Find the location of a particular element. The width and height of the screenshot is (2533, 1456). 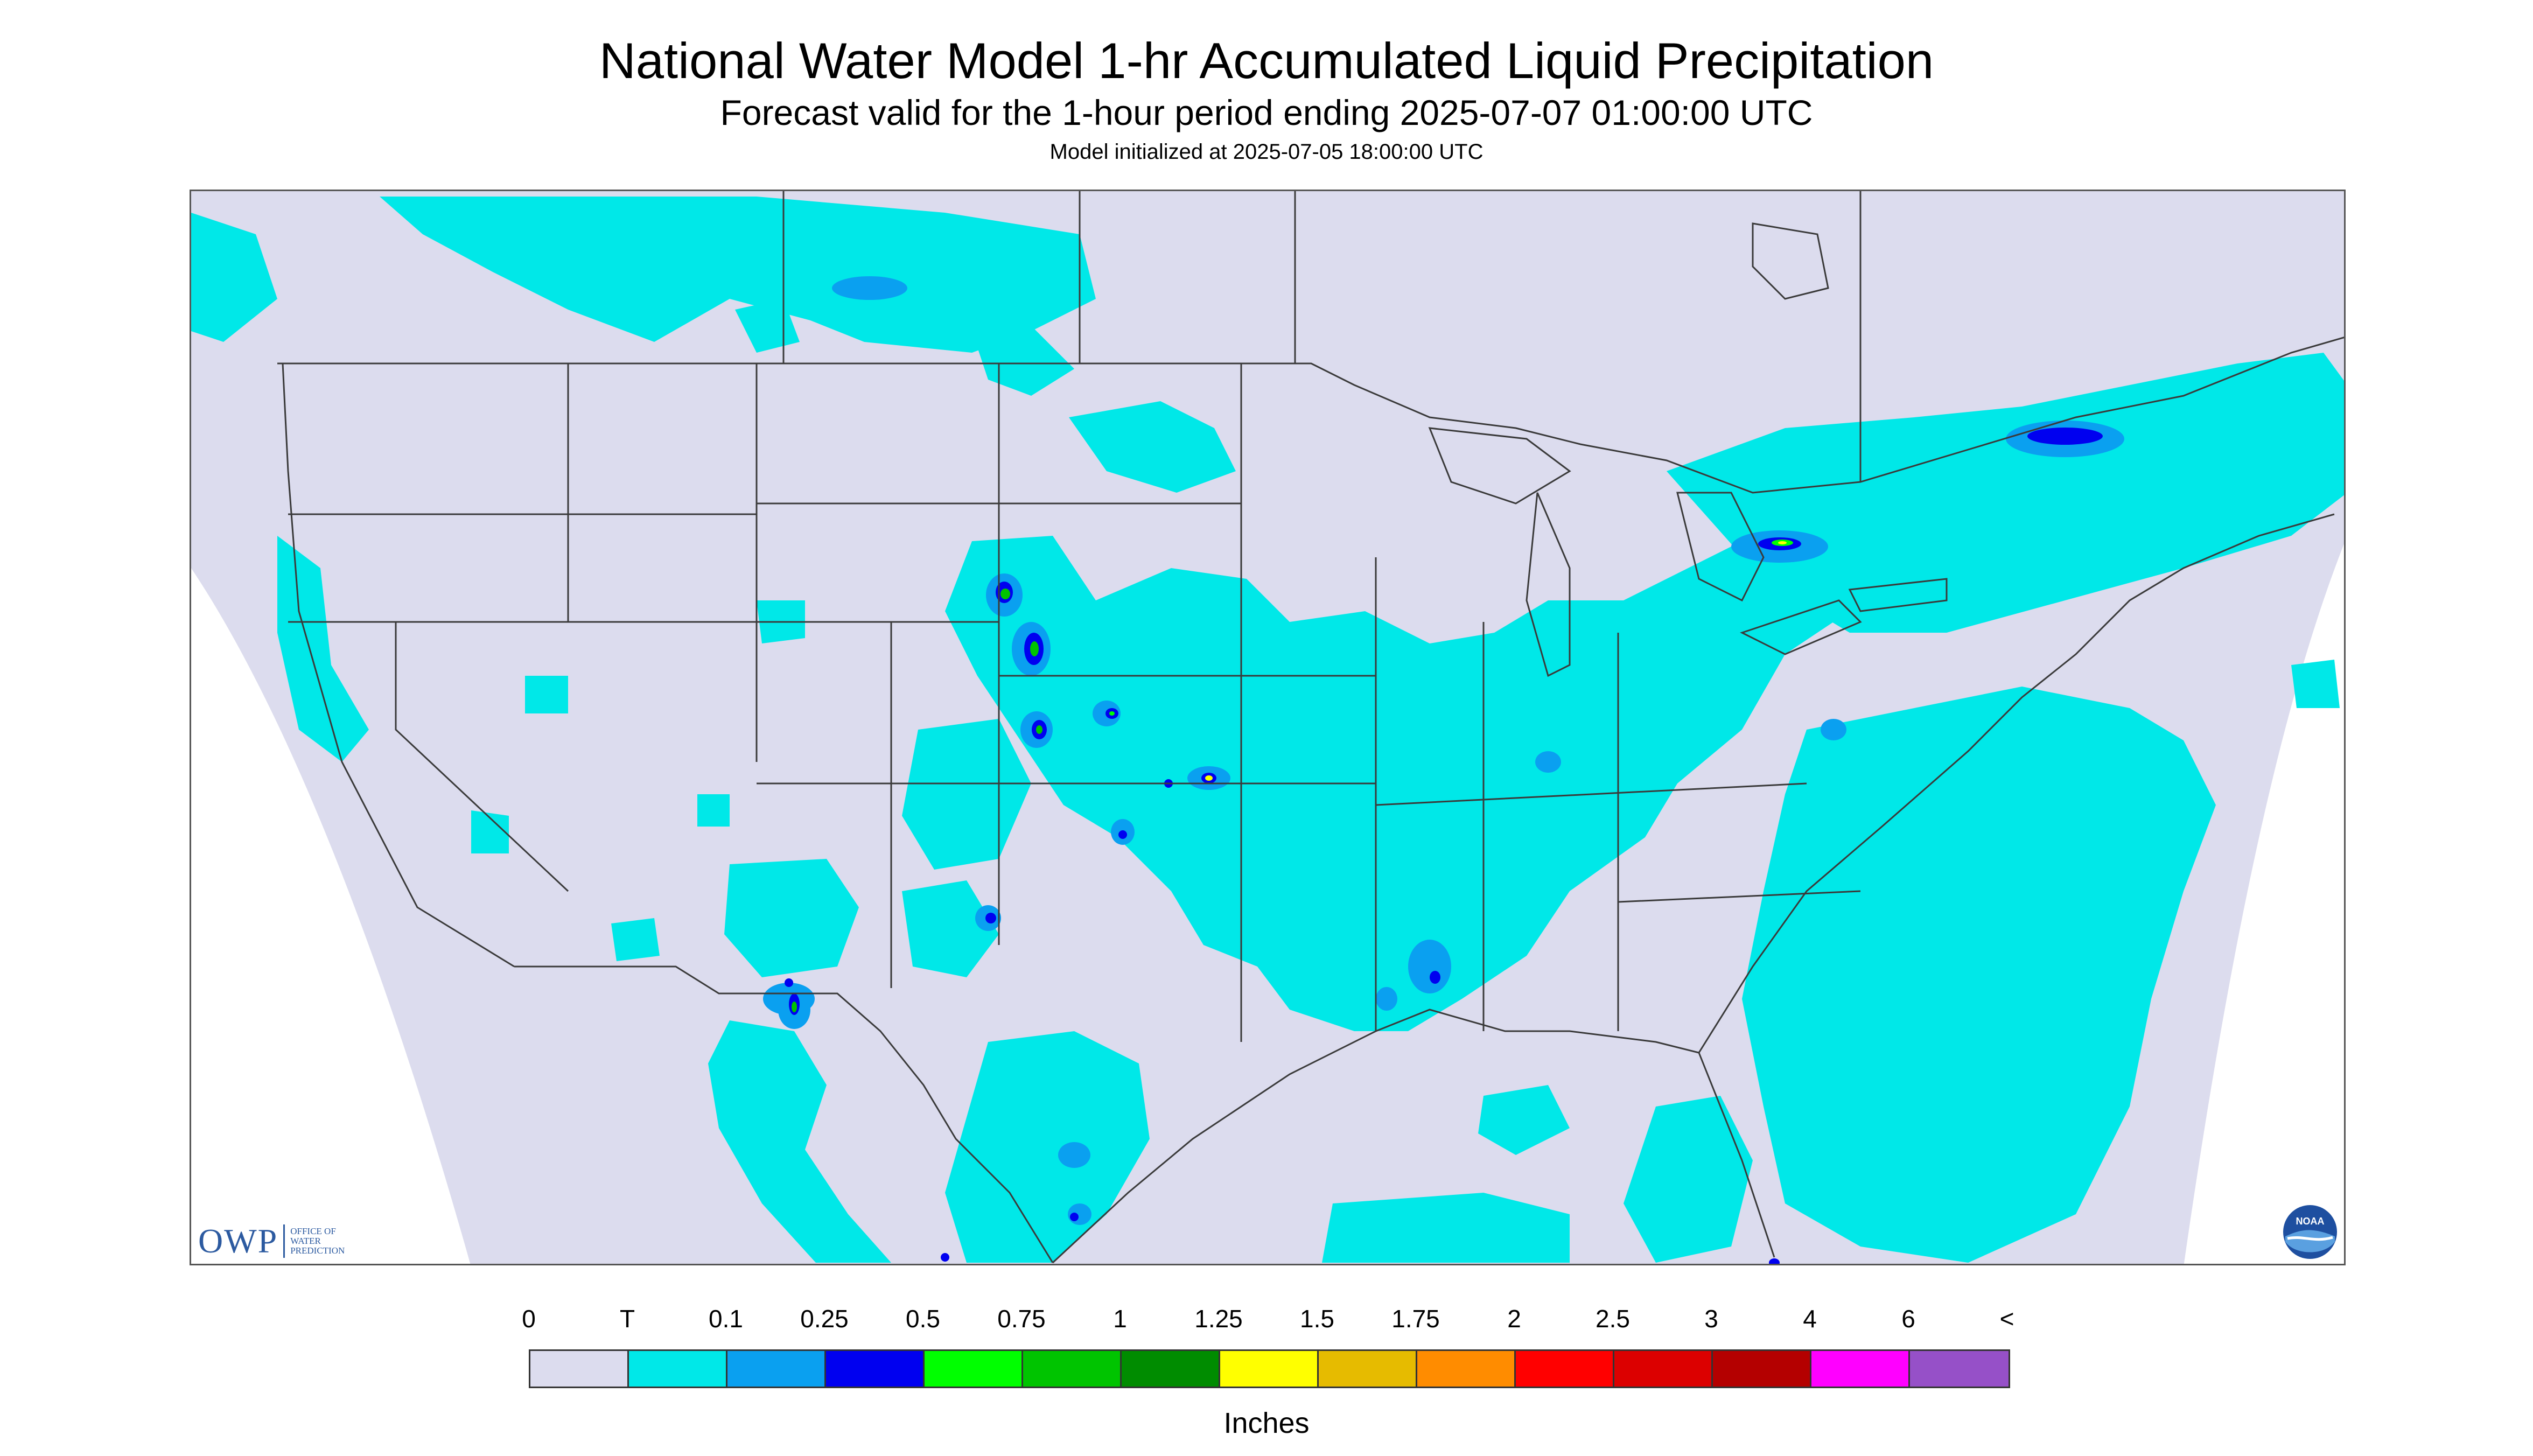

owp-text-line-3: PREDICTION is located at coordinates (317, 1250).